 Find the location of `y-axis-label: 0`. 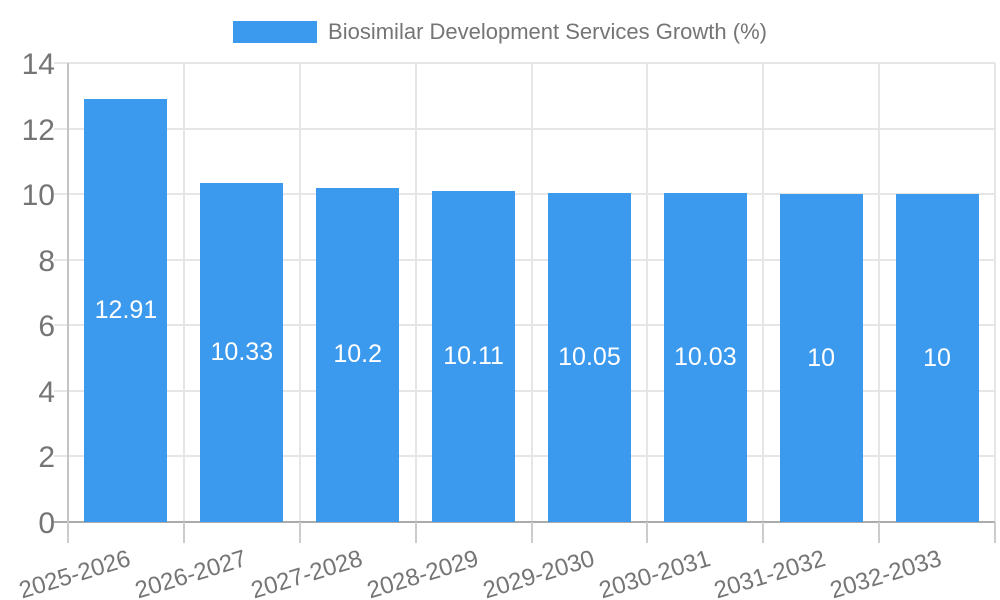

y-axis-label: 0 is located at coordinates (46, 523).